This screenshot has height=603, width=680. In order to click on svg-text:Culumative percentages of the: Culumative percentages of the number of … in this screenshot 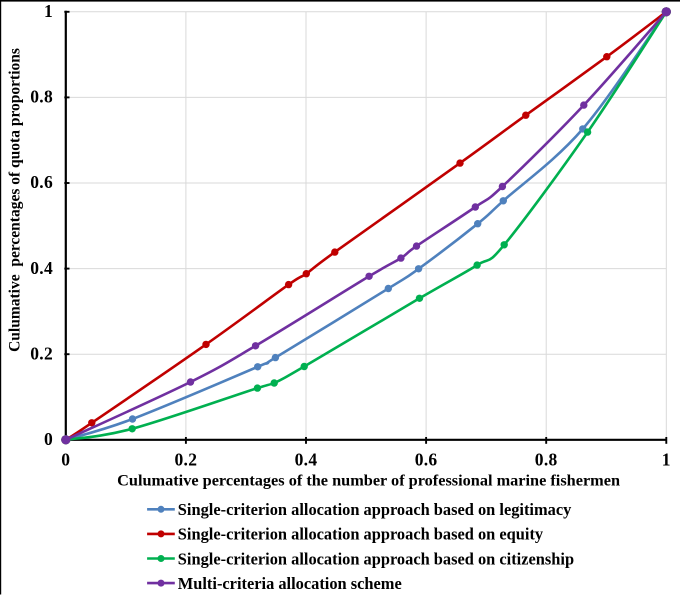, I will do `click(368, 480)`.